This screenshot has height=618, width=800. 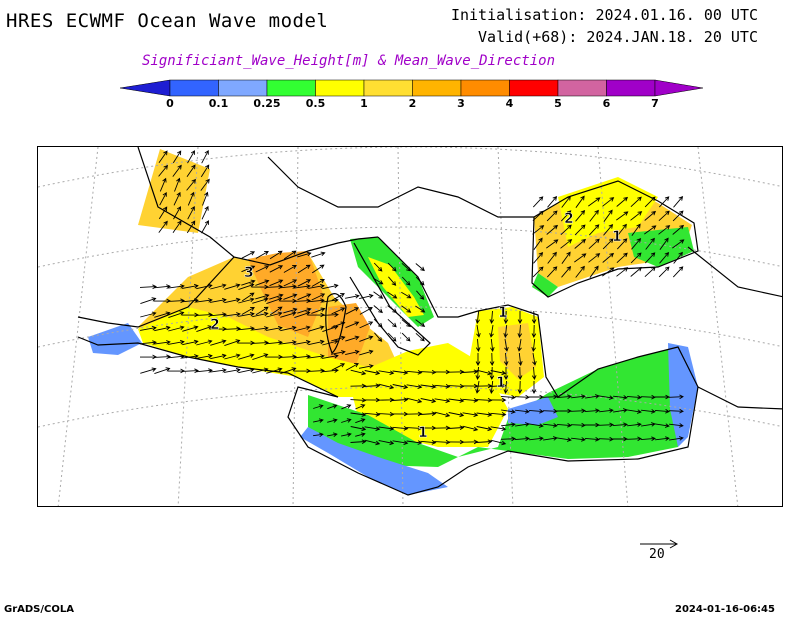 I want to click on legend-tick-label: 5, so click(x=558, y=103).